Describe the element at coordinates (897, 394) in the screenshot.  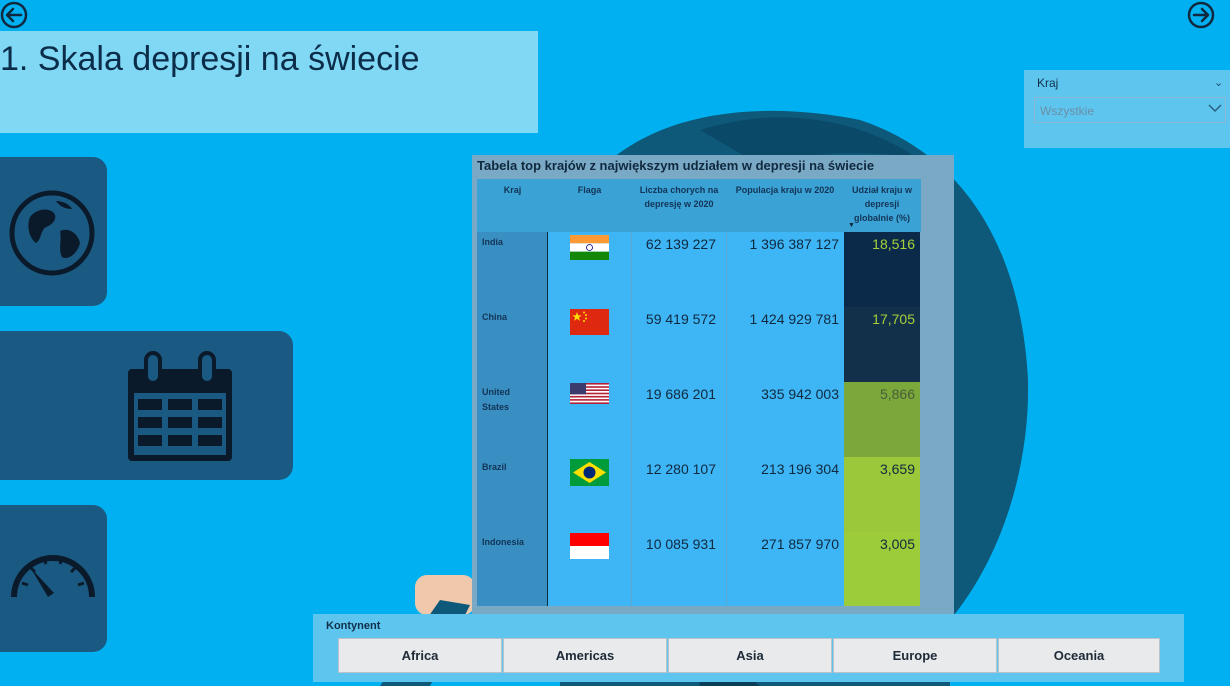
I see `table-cell-share: 5,866` at that location.